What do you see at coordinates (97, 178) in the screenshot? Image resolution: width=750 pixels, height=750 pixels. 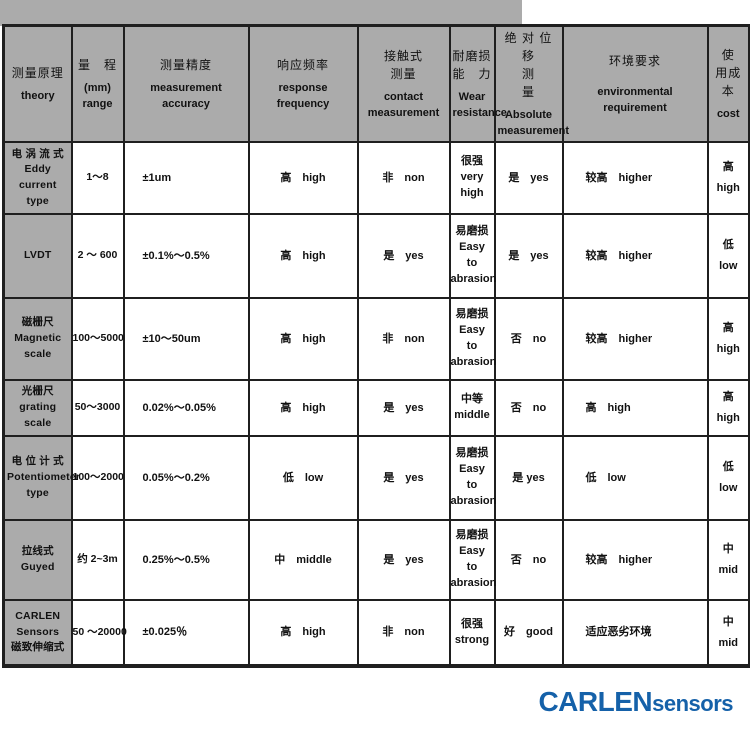 I see `cell-range: 1～8` at bounding box center [97, 178].